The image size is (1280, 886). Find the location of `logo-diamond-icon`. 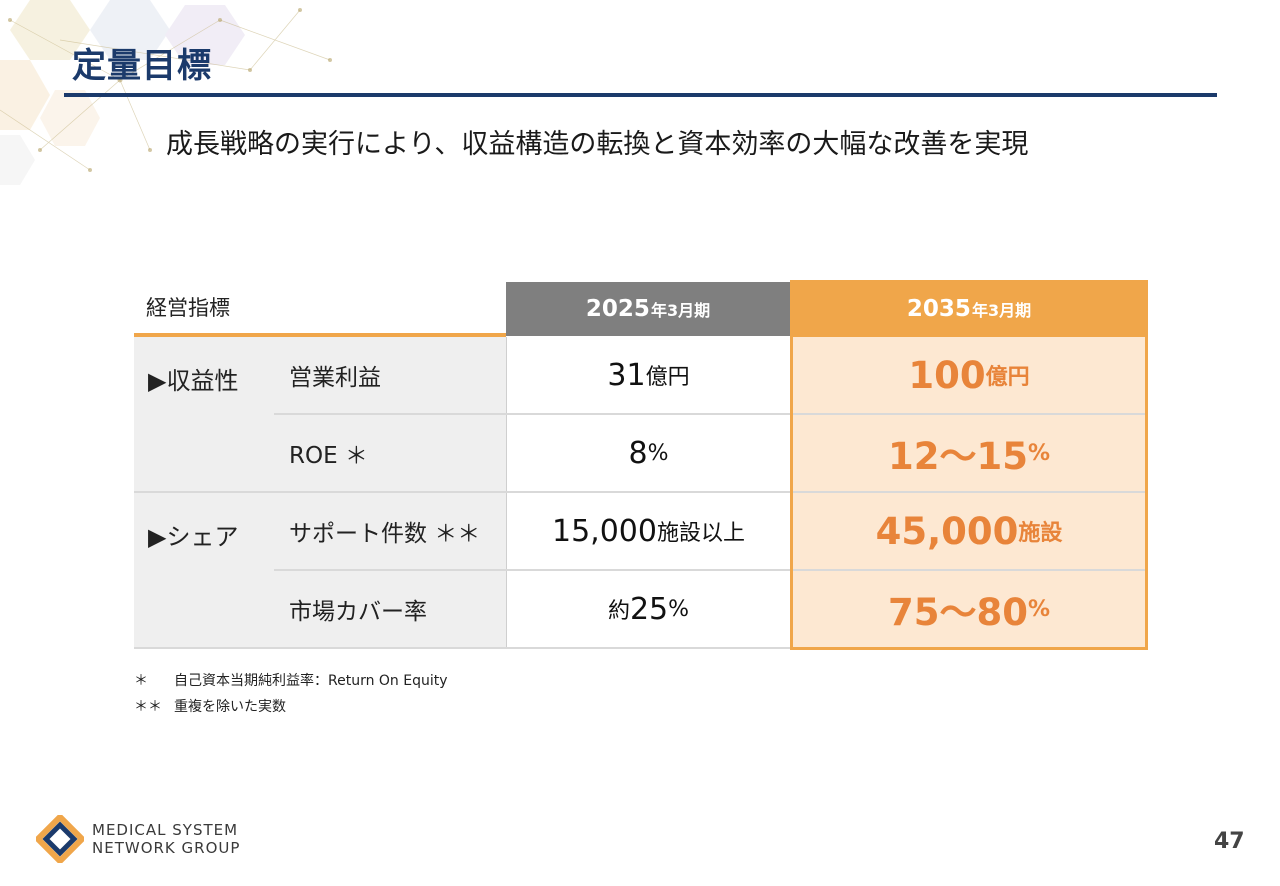

logo-diamond-icon is located at coordinates (60, 839).